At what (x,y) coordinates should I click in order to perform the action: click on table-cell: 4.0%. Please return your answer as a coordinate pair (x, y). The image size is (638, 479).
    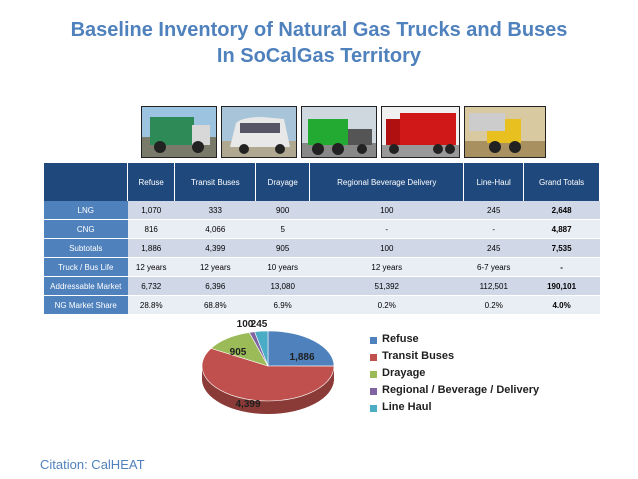
    Looking at the image, I should click on (561, 305).